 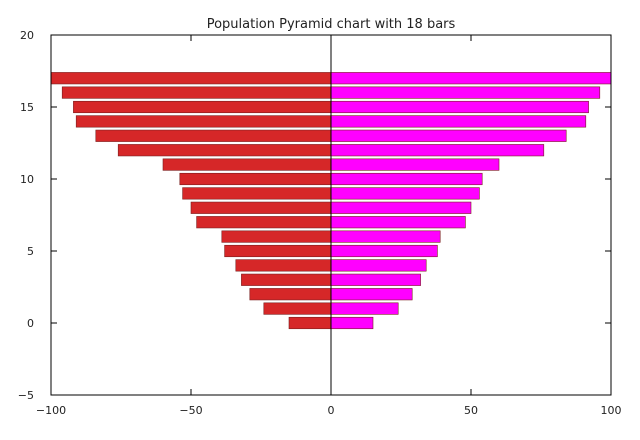 What do you see at coordinates (190, 410) in the screenshot?
I see `x-tick-label: −50` at bounding box center [190, 410].